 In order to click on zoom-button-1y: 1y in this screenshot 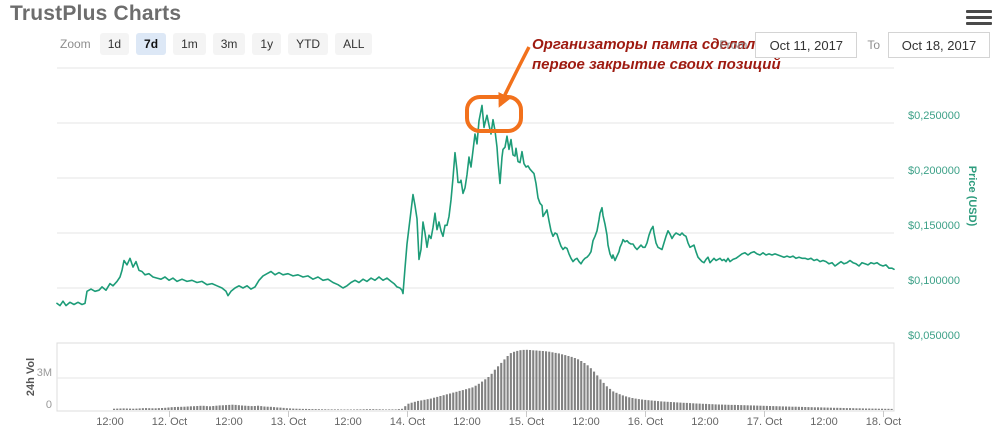, I will do `click(267, 44)`.